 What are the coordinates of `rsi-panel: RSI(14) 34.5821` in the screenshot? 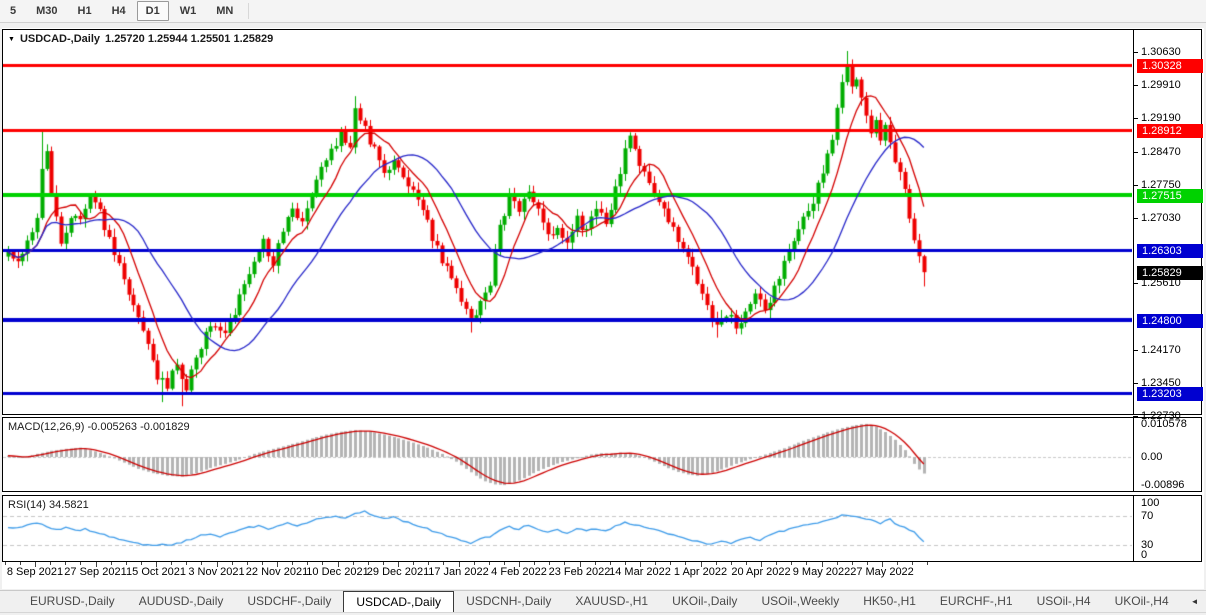 It's located at (602, 528).